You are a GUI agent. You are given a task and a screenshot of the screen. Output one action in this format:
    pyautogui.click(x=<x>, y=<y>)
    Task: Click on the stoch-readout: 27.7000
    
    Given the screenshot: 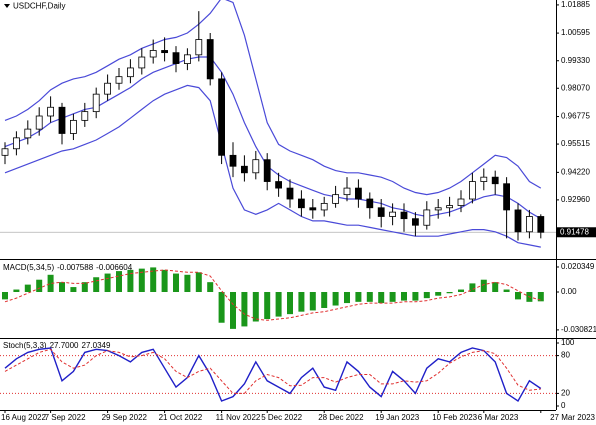 What is the action you would take?
    pyautogui.click(x=64, y=345)
    